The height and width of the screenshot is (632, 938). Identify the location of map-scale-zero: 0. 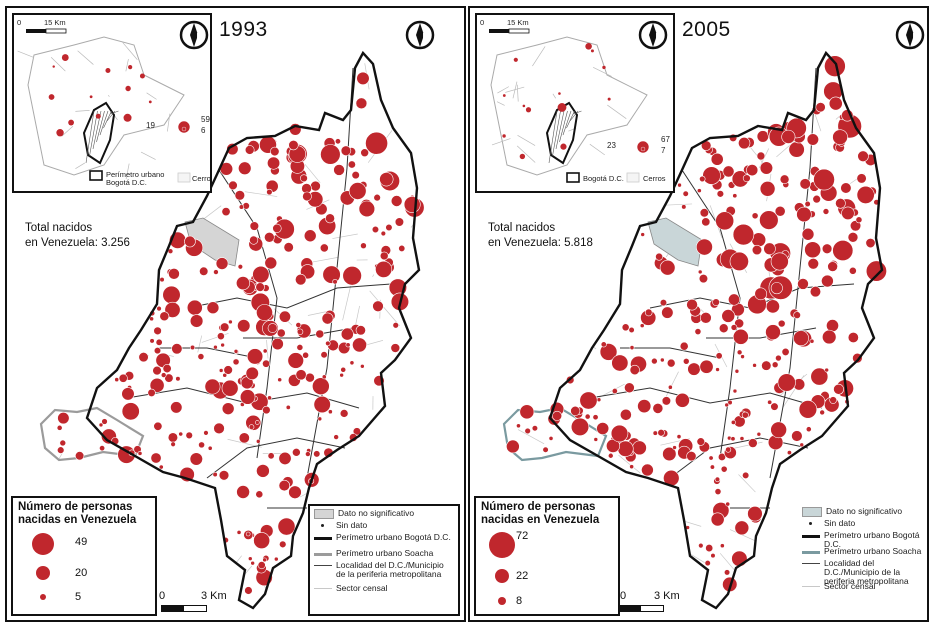
(623, 596).